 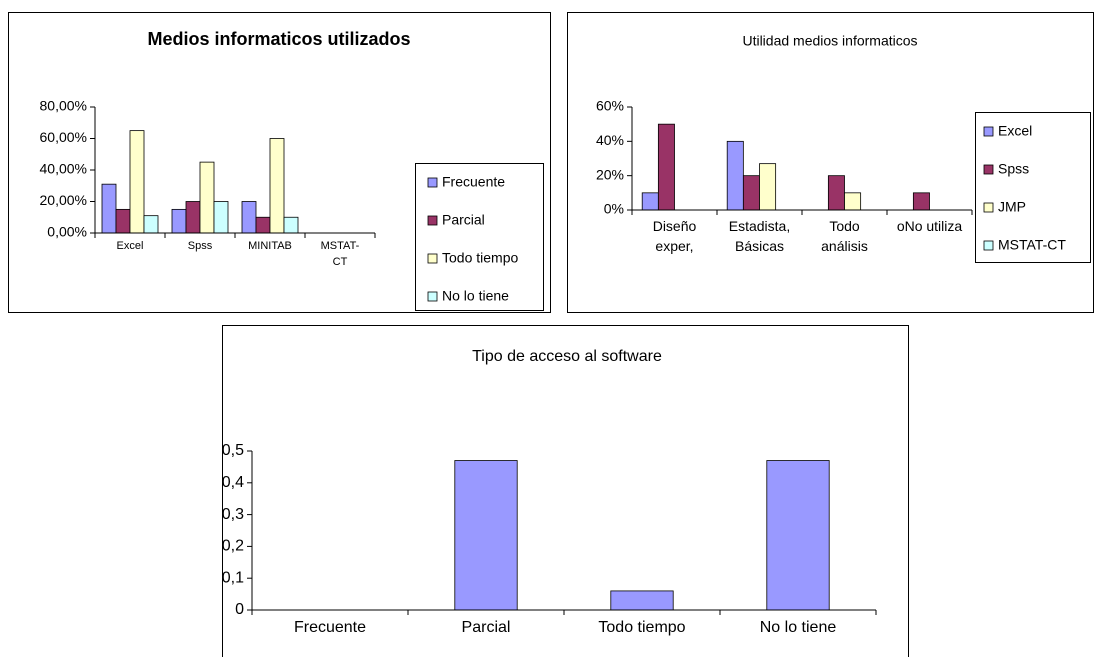 I want to click on x-tick-label: oNo utiliza, so click(x=929, y=226).